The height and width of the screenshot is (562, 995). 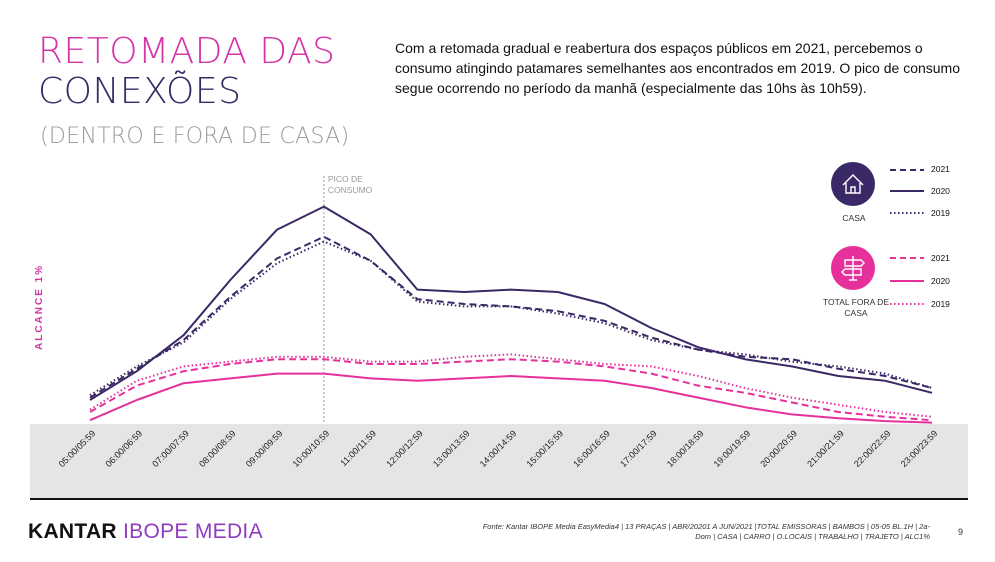 I want to click on x-tick-label: 14:00/14:59, so click(x=498, y=448).